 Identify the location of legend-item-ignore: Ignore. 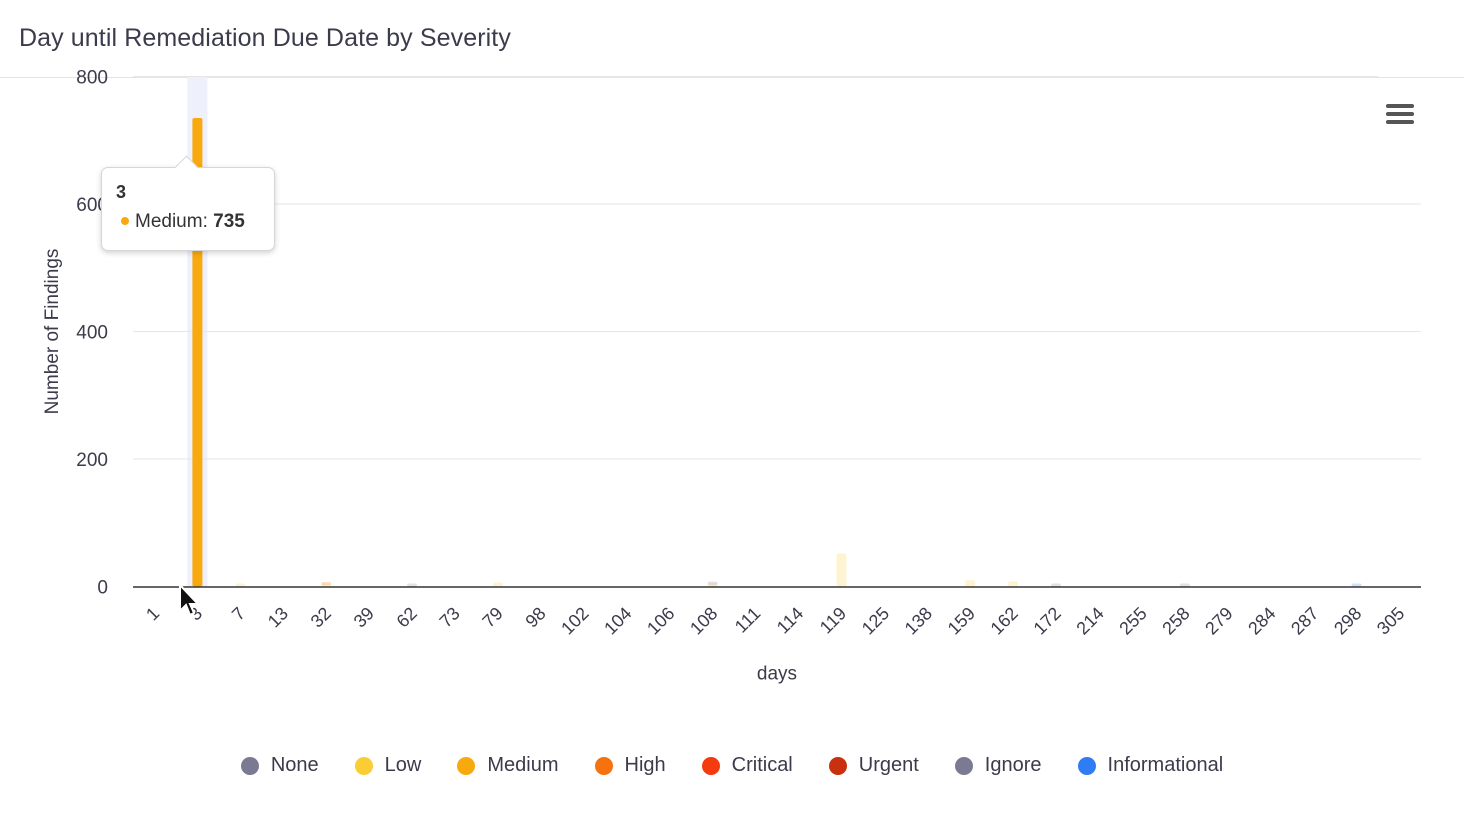
(998, 765).